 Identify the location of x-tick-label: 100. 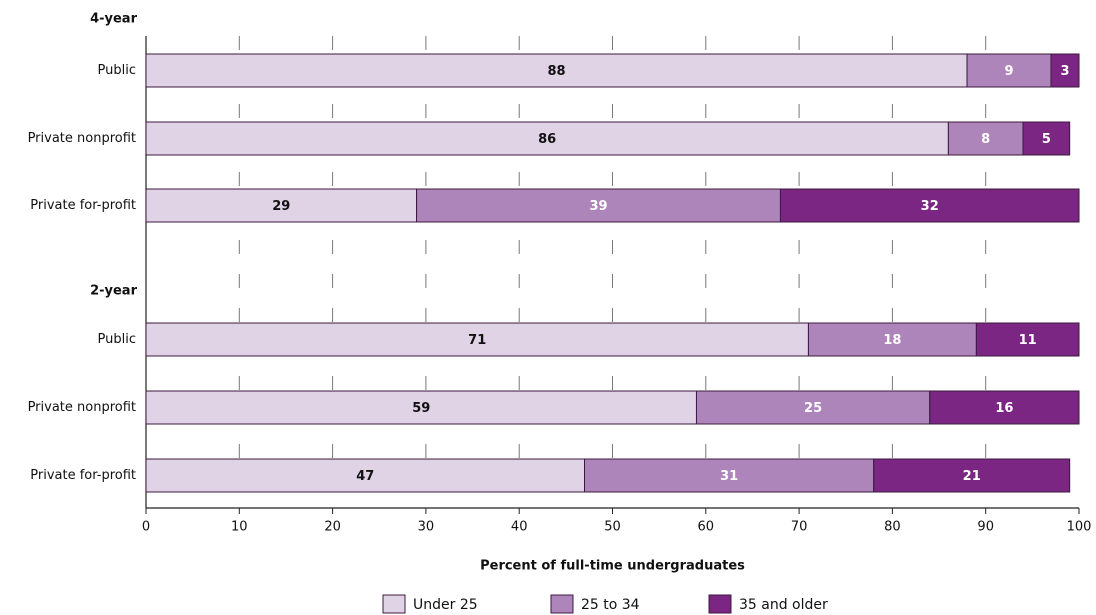
(1079, 527).